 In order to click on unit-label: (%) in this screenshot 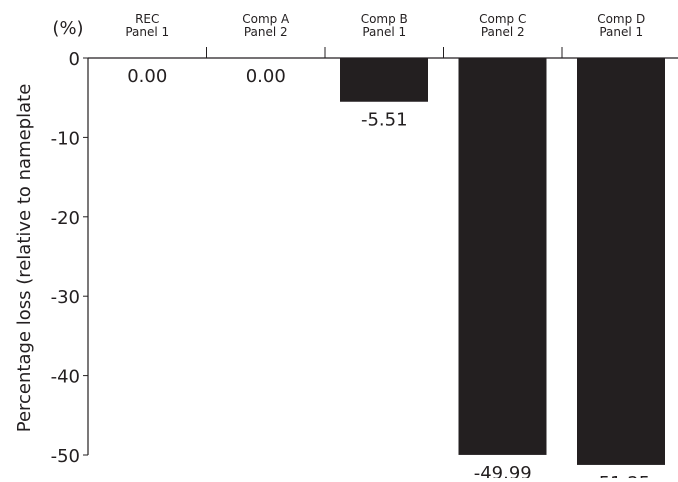, I will do `click(67, 28)`.